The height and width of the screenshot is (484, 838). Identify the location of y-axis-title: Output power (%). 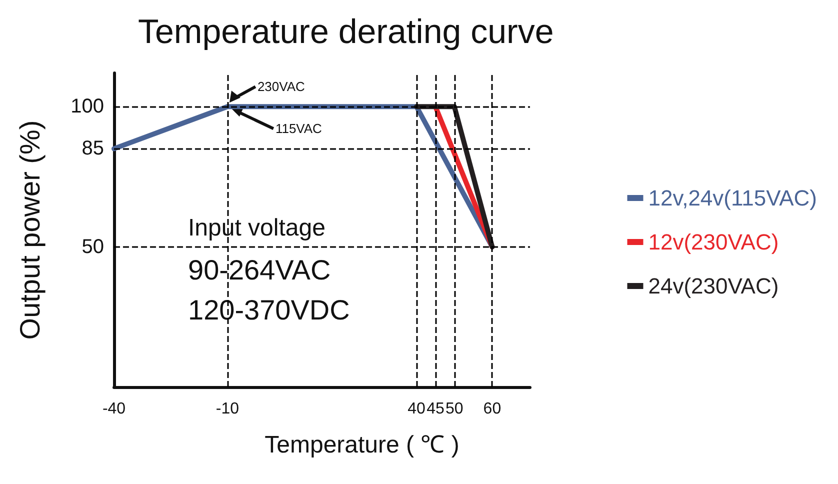
(30, 230).